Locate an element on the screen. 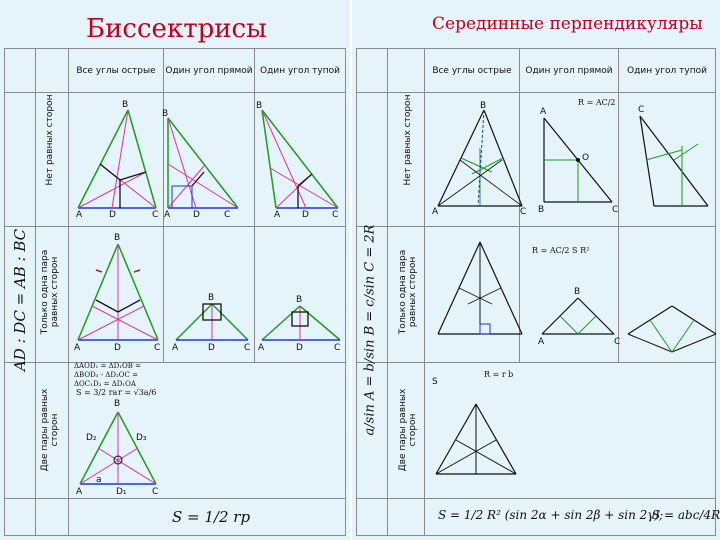 The height and width of the screenshot is (540, 720). label-o: O is located at coordinates (585, 158).